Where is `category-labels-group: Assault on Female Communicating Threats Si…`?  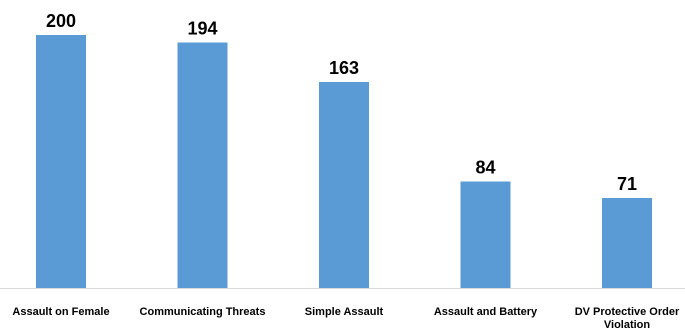 category-labels-group: Assault on Female Communicating Threats Si… is located at coordinates (346, 318).